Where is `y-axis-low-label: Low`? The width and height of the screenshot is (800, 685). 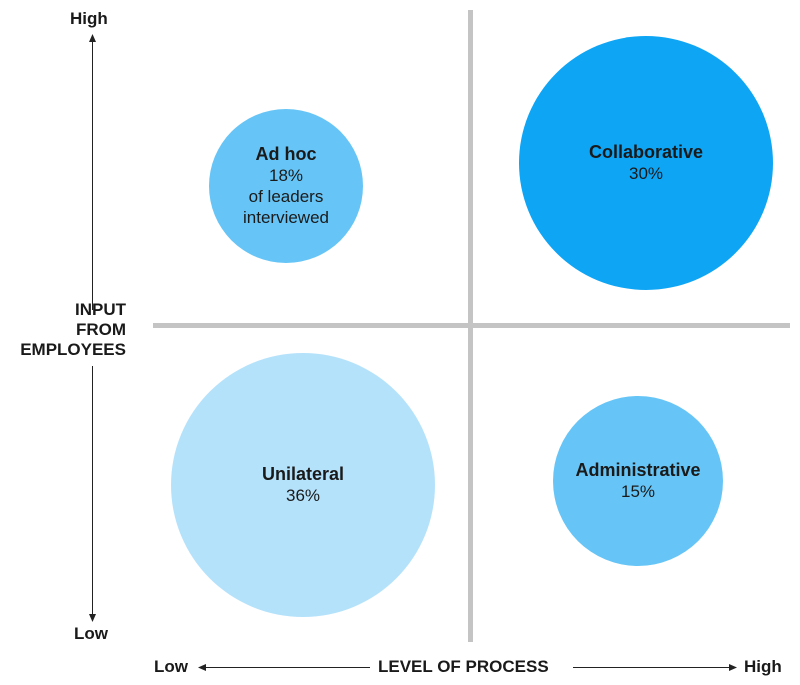
y-axis-low-label: Low is located at coordinates (91, 633).